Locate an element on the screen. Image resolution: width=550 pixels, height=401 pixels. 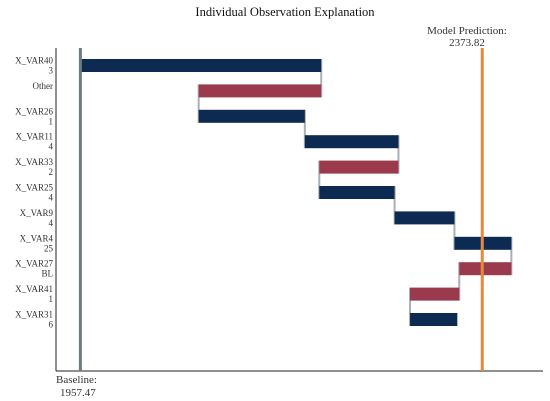
feature-value-label: BL is located at coordinates (47, 274).